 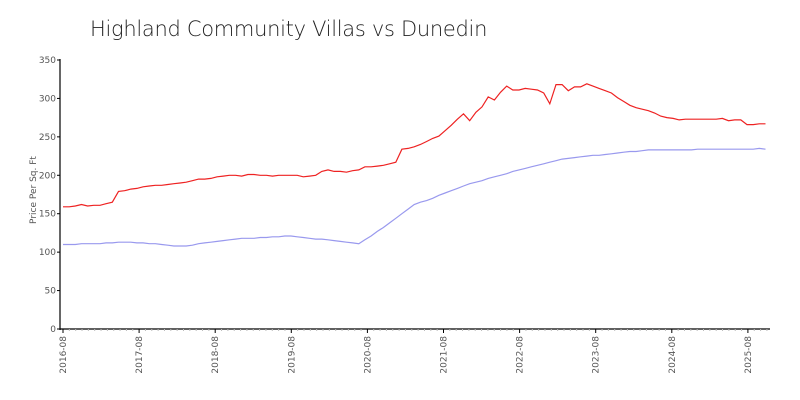 I want to click on x-tick-label: 2021-08, so click(x=445, y=355).